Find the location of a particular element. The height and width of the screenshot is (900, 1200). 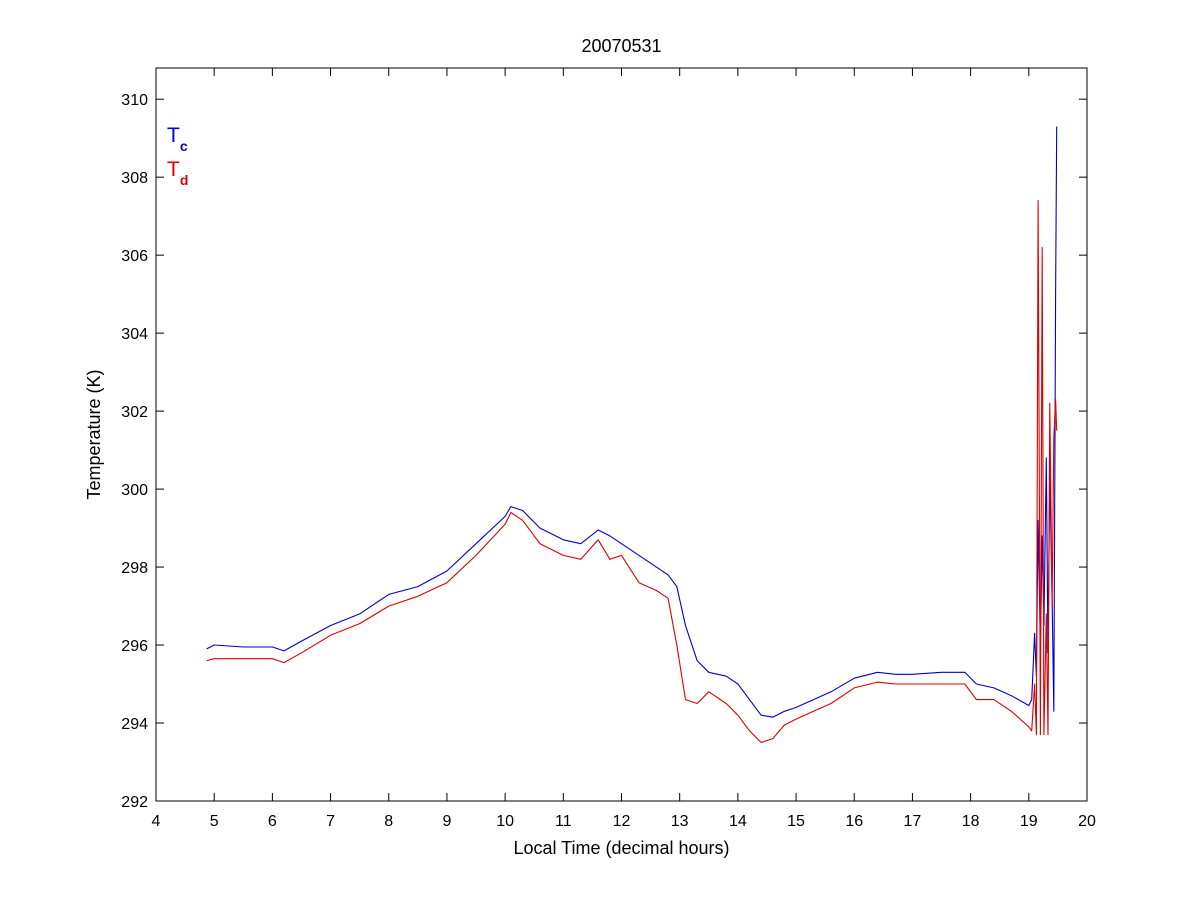

y-tick-label: 306 is located at coordinates (134, 256).